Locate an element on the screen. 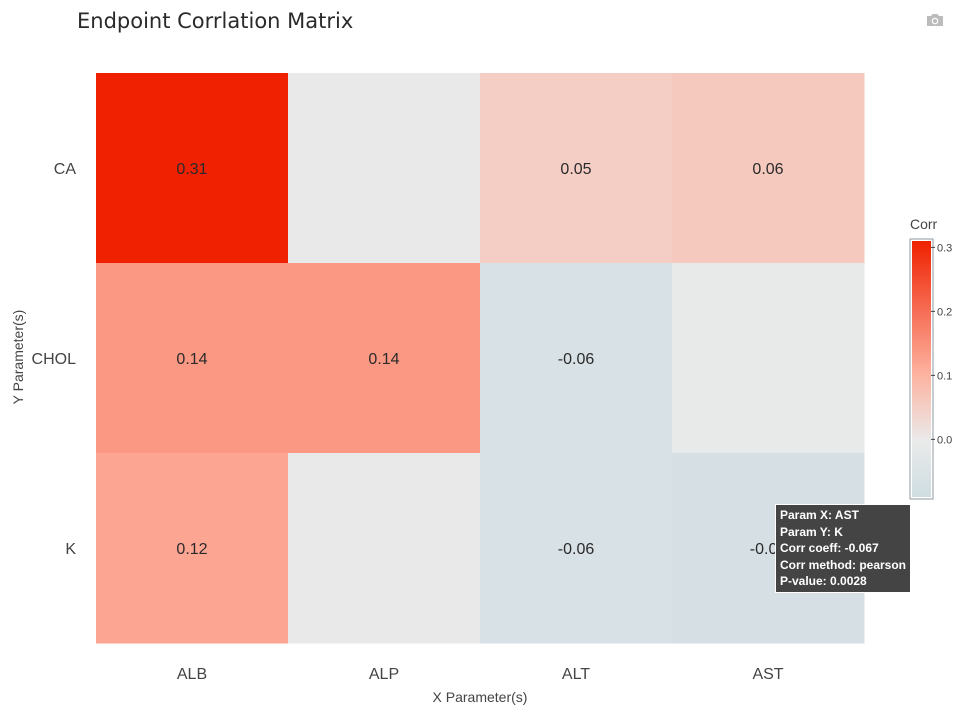 Image resolution: width=966 pixels, height=720 pixels. camera-icon is located at coordinates (935, 20).